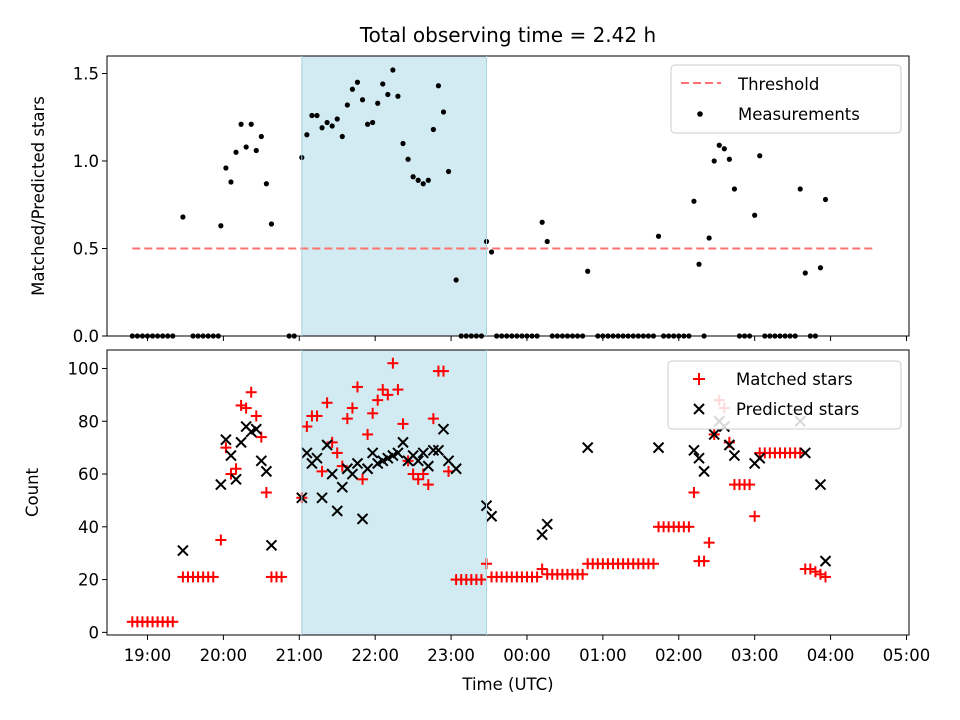 This screenshot has height=720, width=960. I want to click on y-tick-label: 20, so click(88, 580).